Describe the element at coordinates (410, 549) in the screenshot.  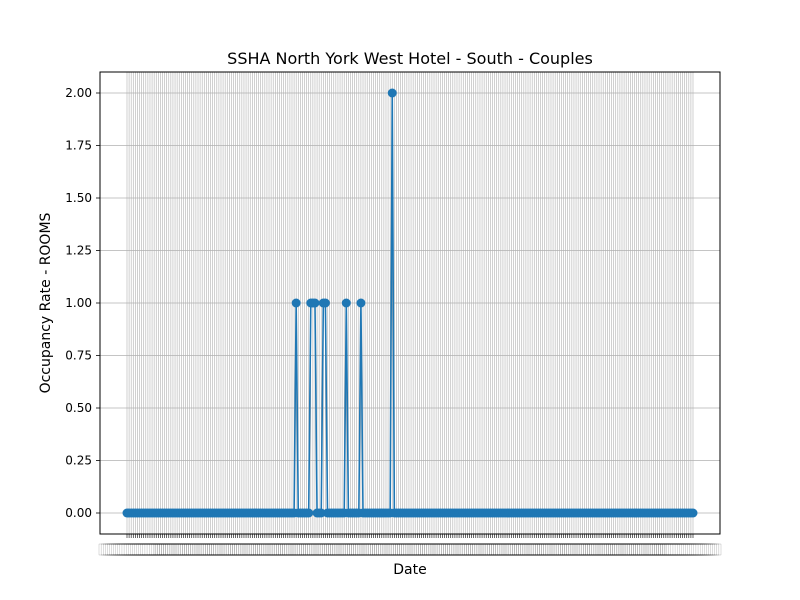
I see `x-tick-labels-overlapping` at that location.